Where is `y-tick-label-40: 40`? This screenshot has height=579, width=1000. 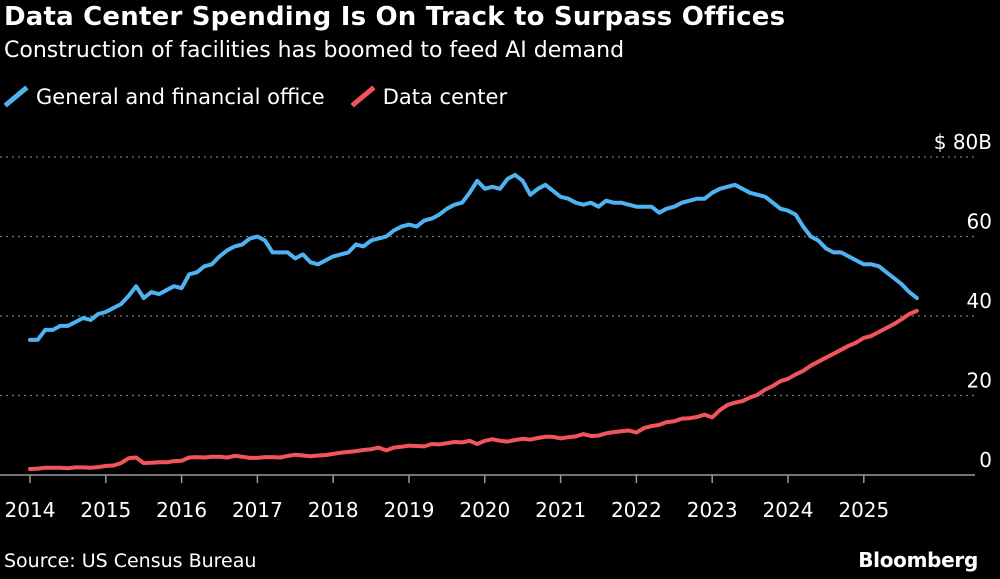
y-tick-label-40: 40 is located at coordinates (979, 301).